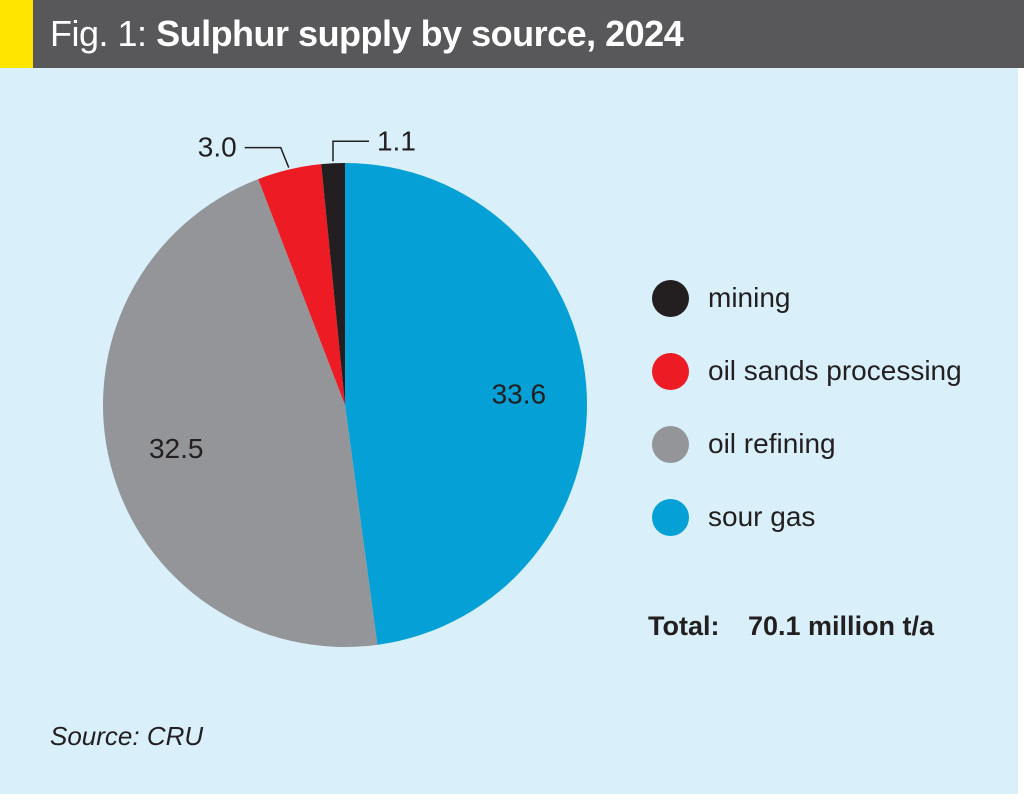 The height and width of the screenshot is (800, 1024). I want to click on legend-swatch-sour-gas, so click(670, 517).